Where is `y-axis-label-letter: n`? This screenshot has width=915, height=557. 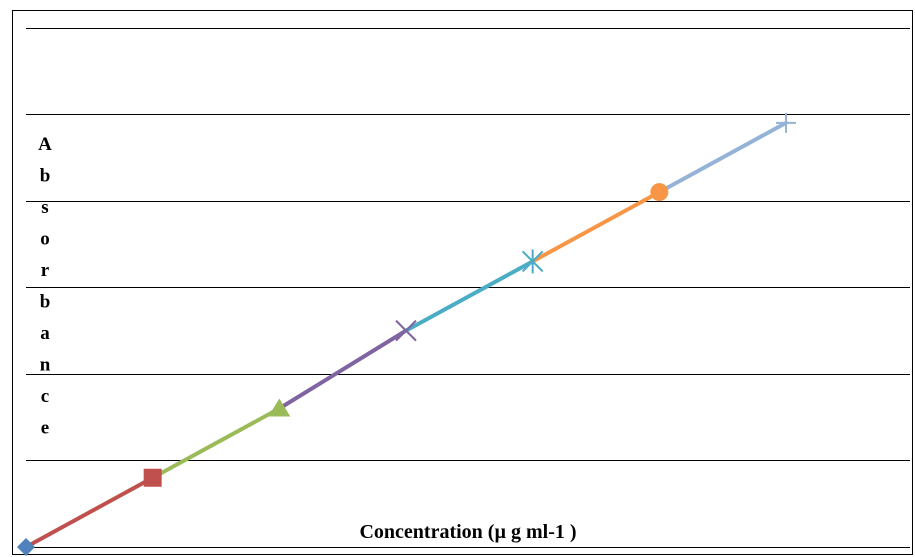 y-axis-label-letter: n is located at coordinates (45, 365).